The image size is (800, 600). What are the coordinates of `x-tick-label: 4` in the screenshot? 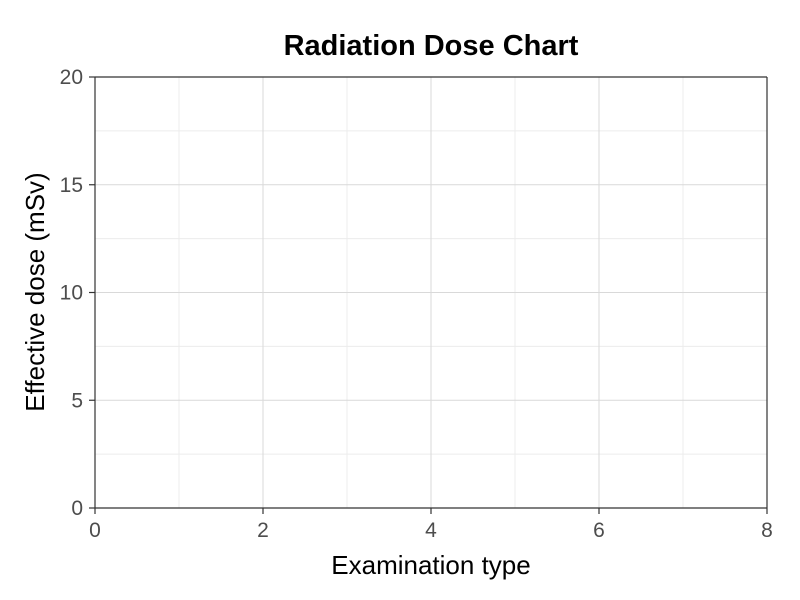 It's located at (431, 530).